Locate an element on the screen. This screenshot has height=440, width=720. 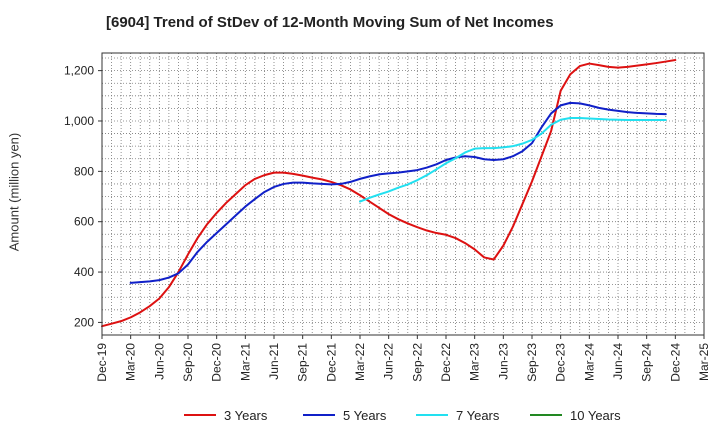
legend-item-7-years: 7 Years is located at coordinates (457, 415).